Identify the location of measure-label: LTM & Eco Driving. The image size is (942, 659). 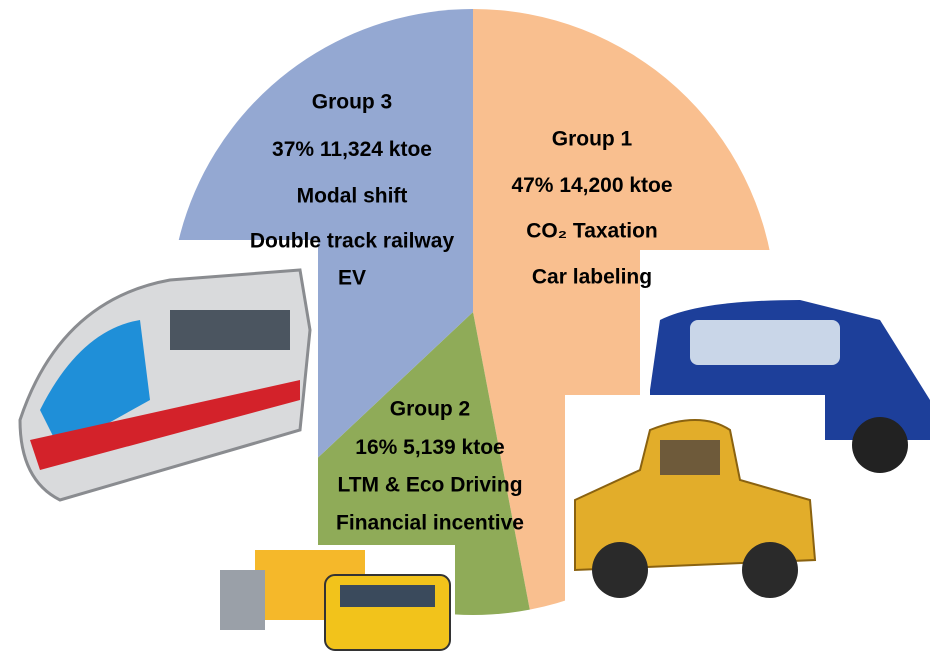
(429, 485).